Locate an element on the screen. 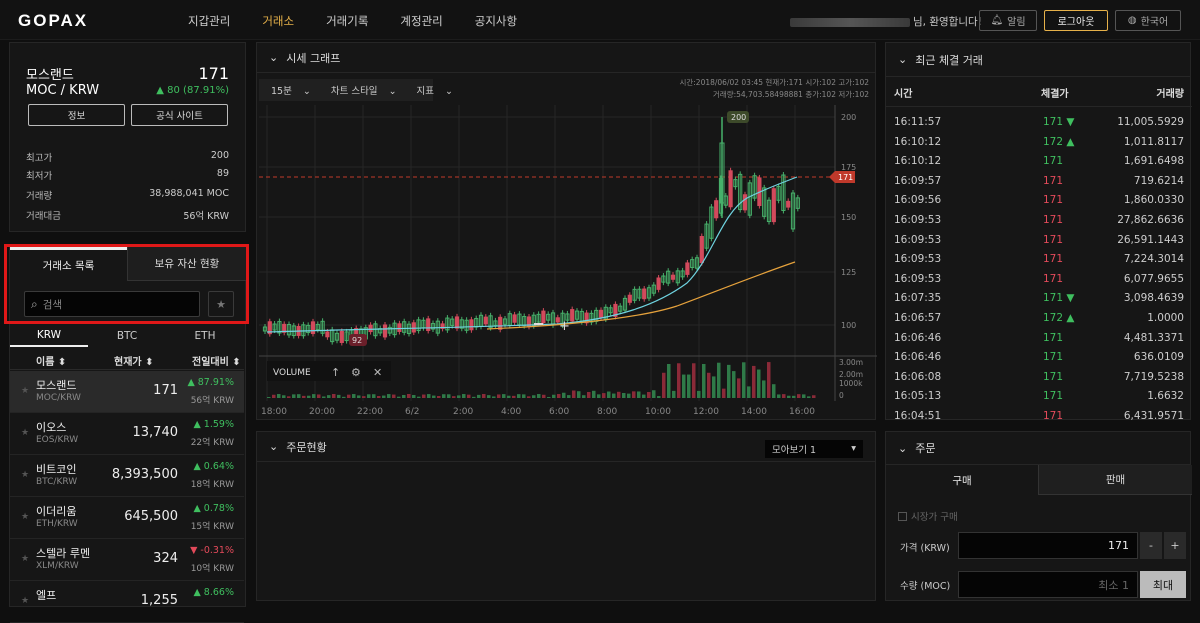 The width and height of the screenshot is (1200, 623). interval-select: 15분 ⌄ is located at coordinates (291, 91).